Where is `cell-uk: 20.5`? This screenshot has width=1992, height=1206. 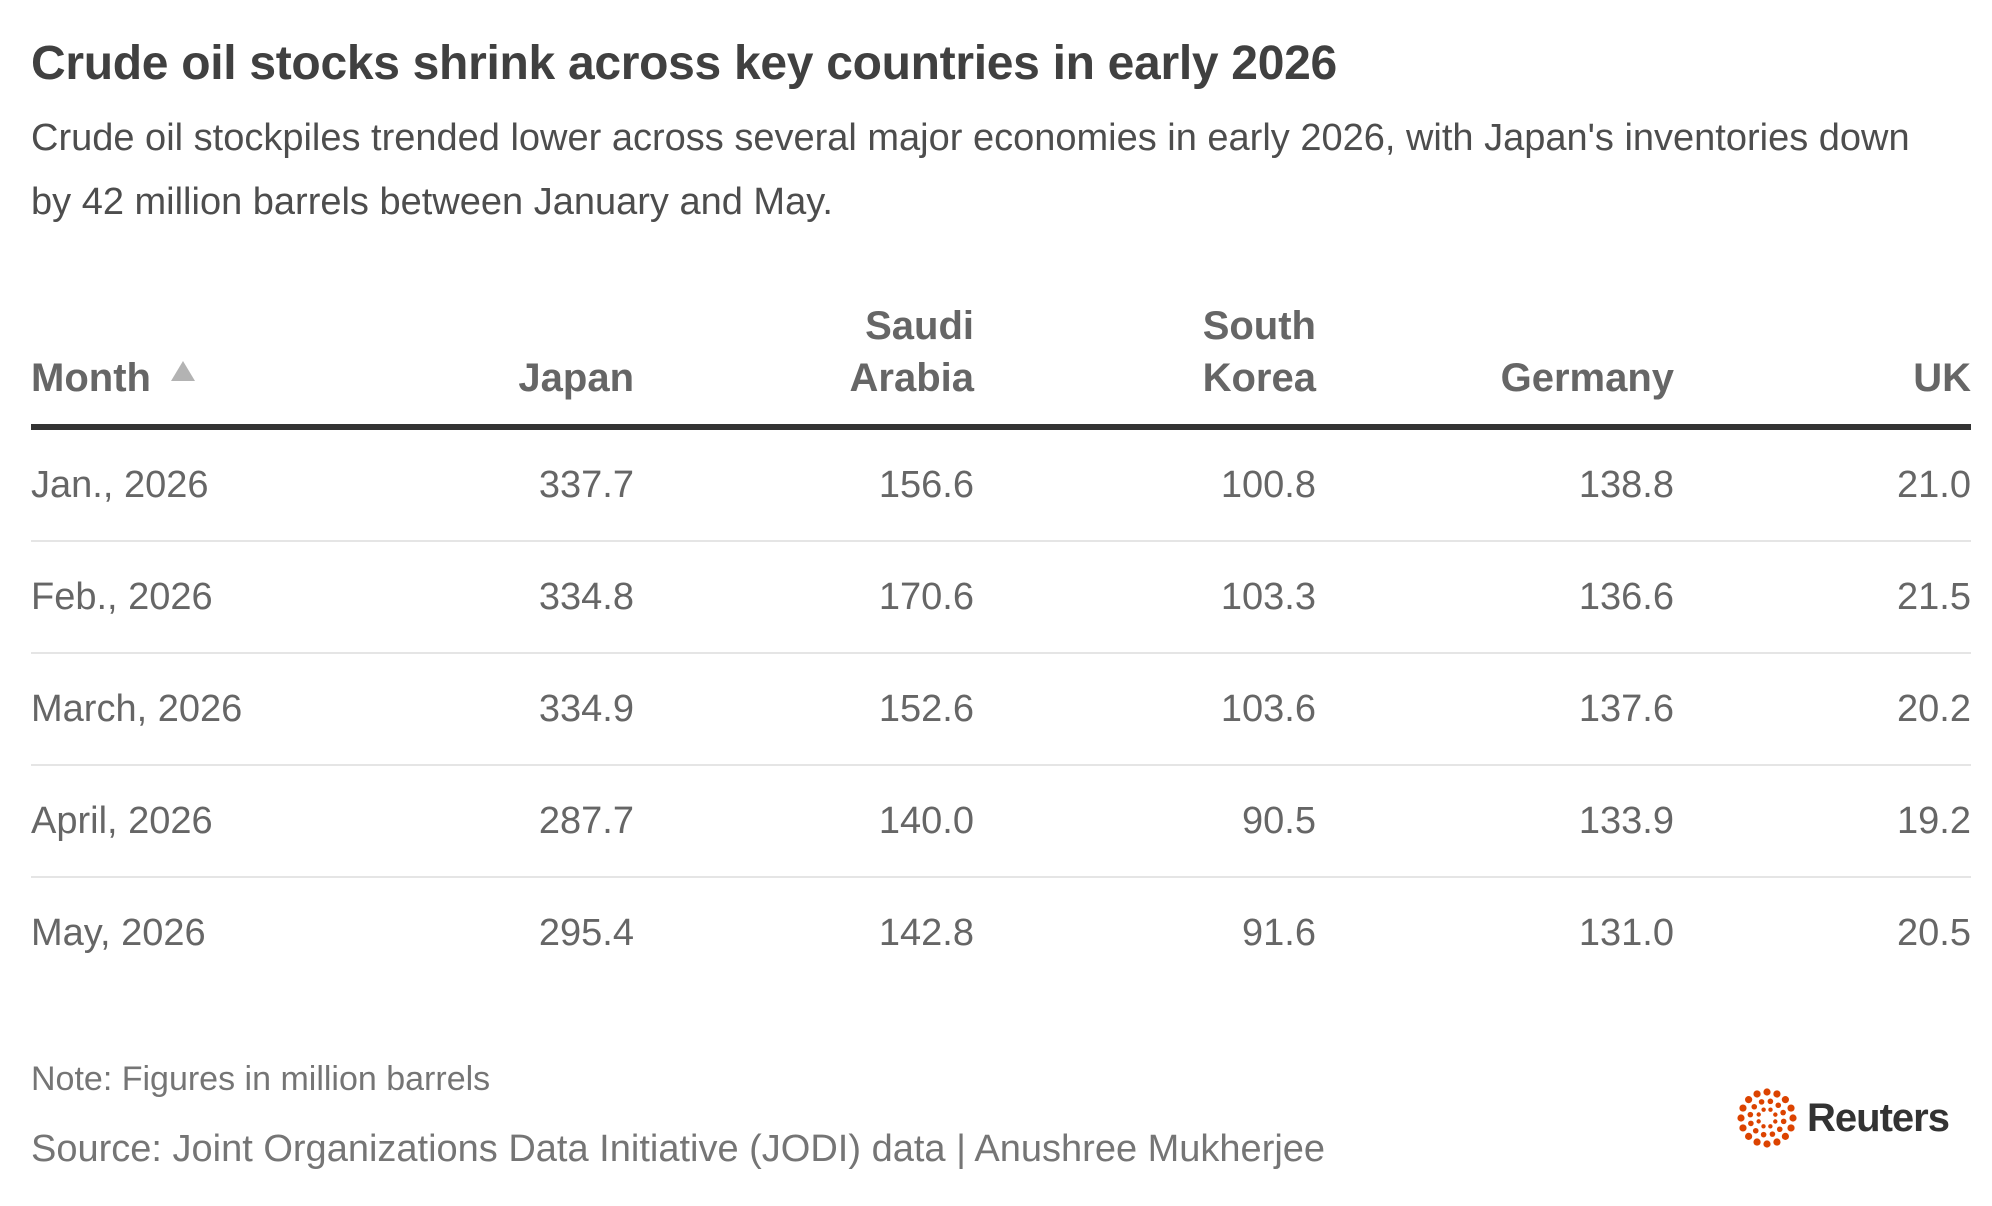
cell-uk: 20.5 is located at coordinates (1934, 932).